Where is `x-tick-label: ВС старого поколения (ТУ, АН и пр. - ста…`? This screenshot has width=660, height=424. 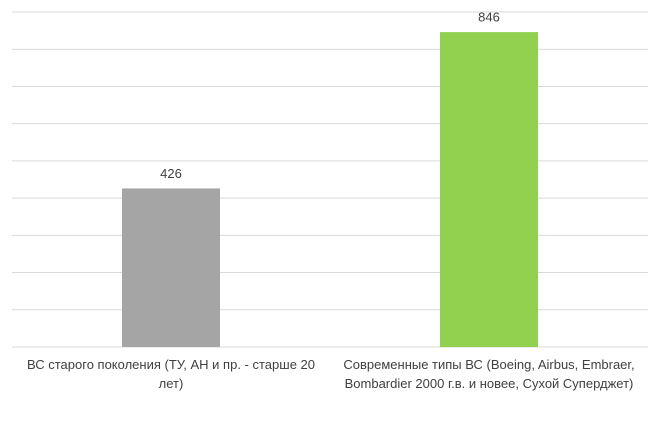 x-tick-label: ВС старого поколения (ТУ, АН и пр. - ста… is located at coordinates (171, 374).